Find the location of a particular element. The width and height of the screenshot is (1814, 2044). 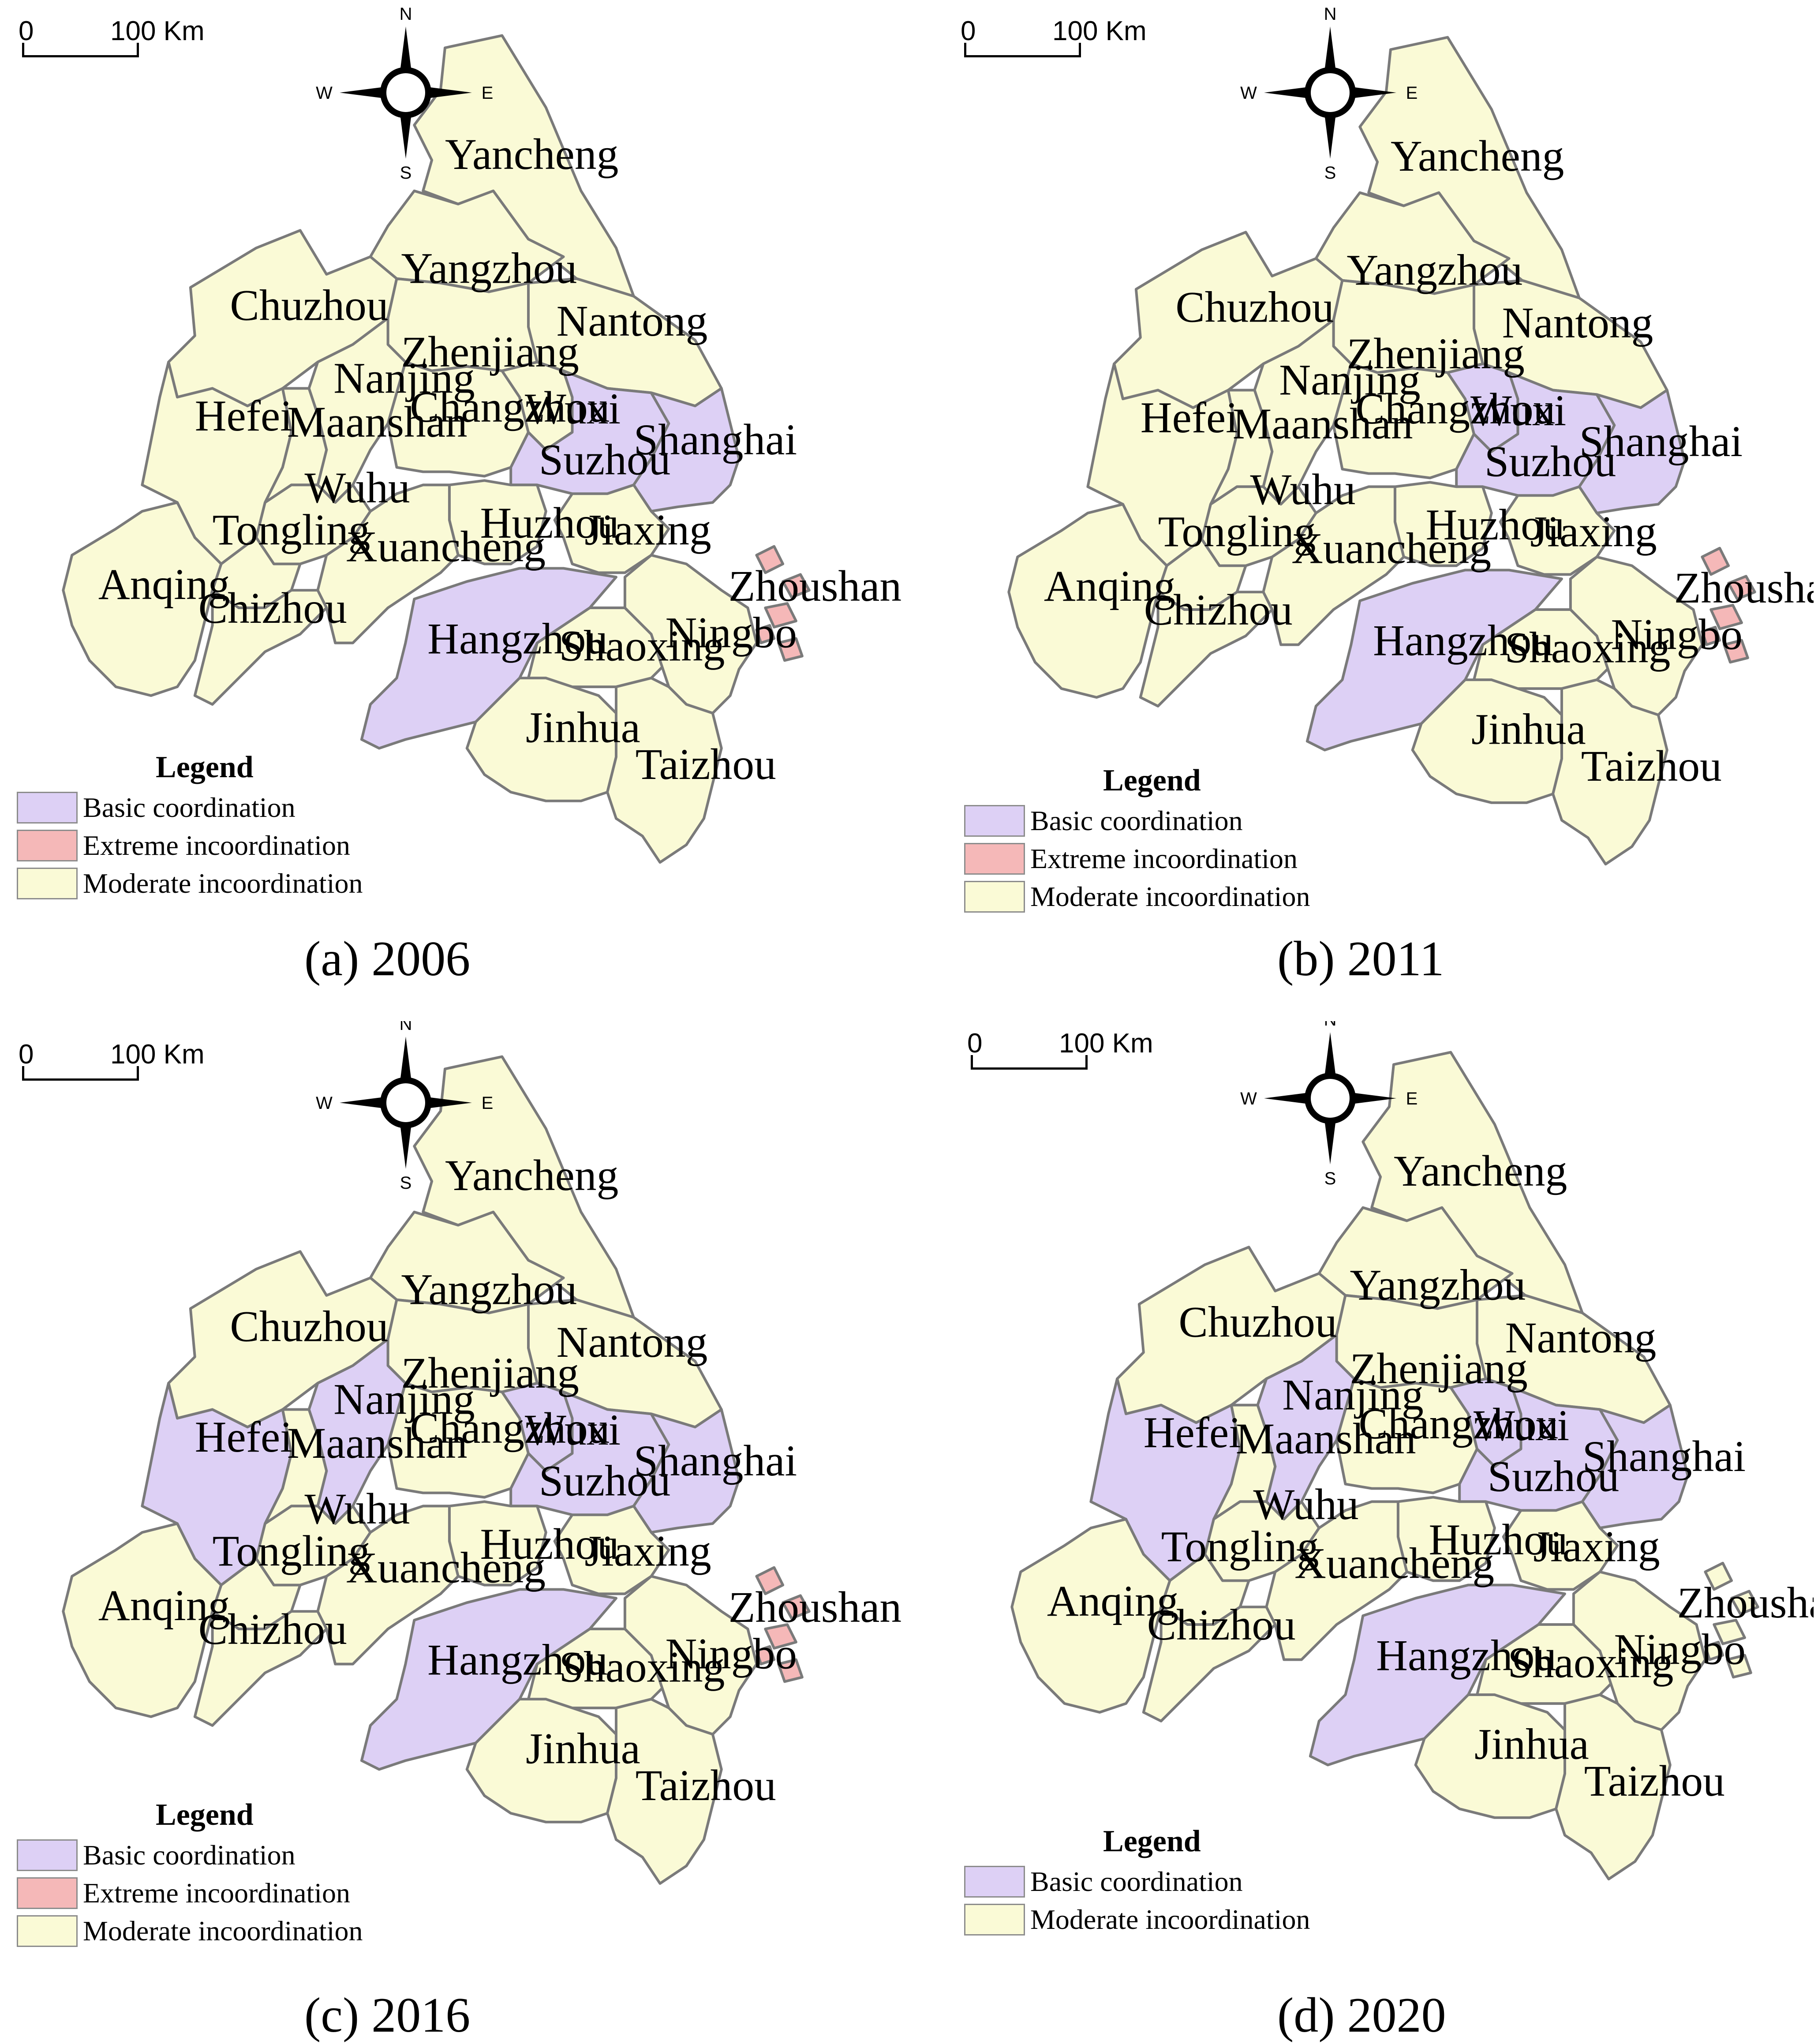

city-label-hangzhou: Hangzhou is located at coordinates (517, 638).